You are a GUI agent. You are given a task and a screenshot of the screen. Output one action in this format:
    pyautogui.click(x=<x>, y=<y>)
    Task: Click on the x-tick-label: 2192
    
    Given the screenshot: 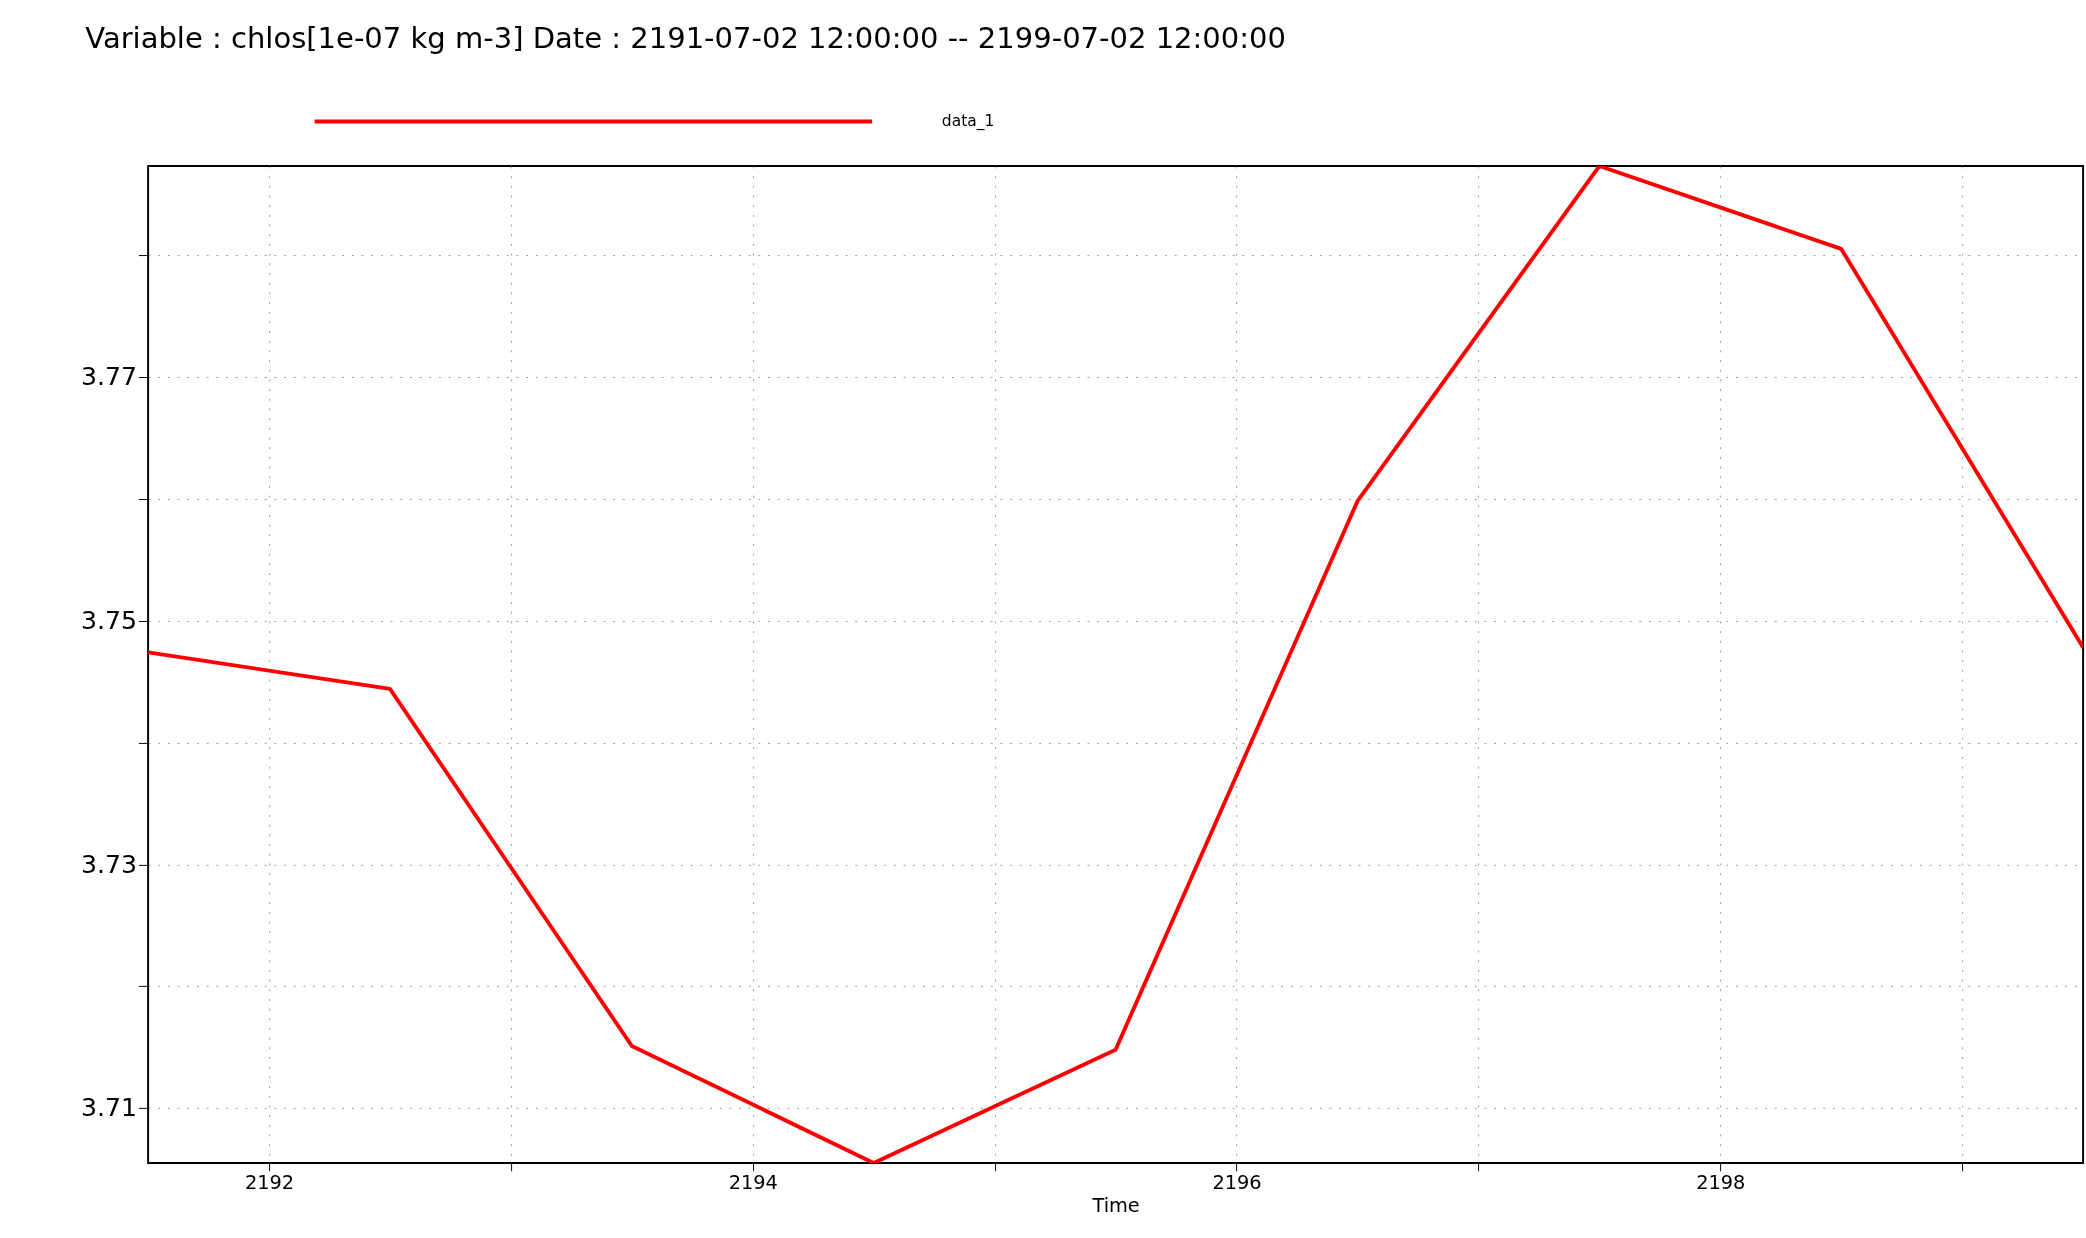 What is the action you would take?
    pyautogui.click(x=269, y=1182)
    